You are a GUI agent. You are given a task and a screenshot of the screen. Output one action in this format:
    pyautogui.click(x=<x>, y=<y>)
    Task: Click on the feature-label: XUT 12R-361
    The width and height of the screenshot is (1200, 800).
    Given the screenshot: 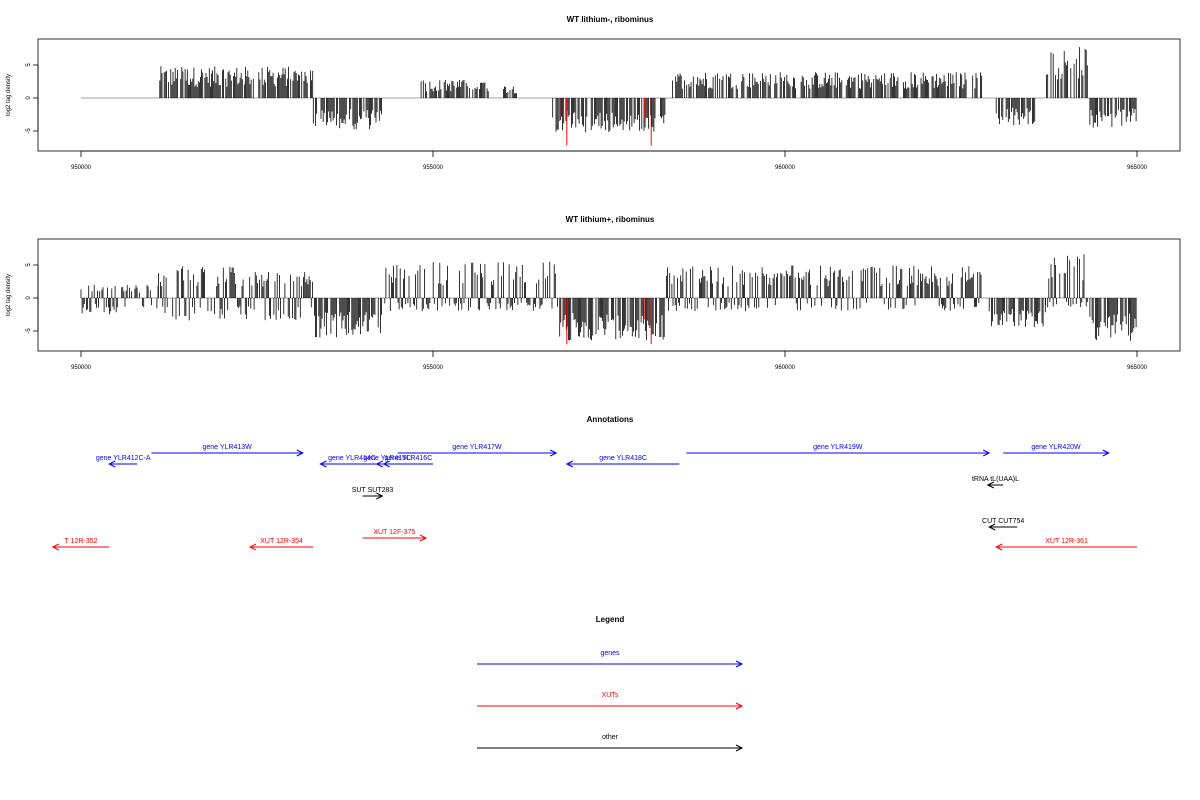 What is the action you would take?
    pyautogui.click(x=1066, y=541)
    